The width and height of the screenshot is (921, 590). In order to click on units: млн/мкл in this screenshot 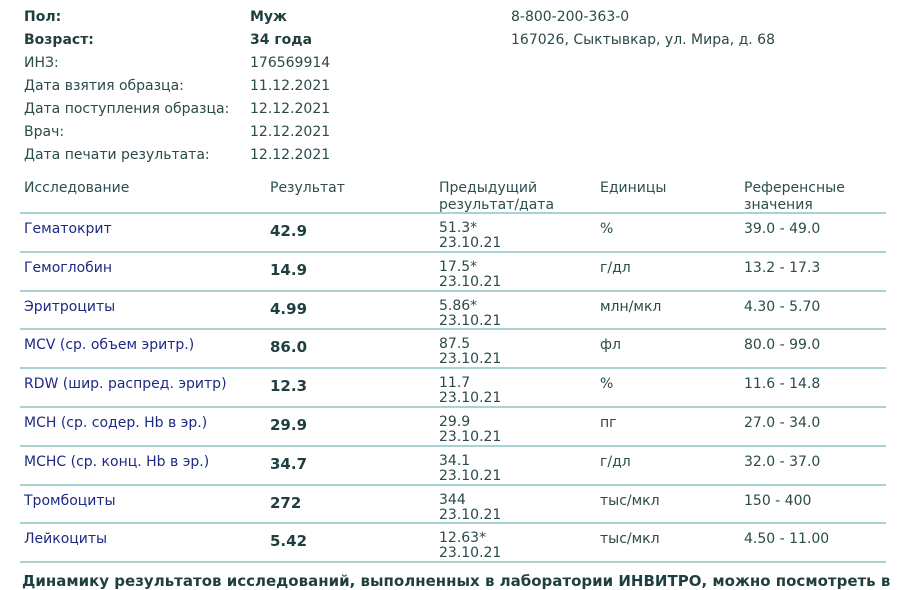, I will do `click(631, 306)`.